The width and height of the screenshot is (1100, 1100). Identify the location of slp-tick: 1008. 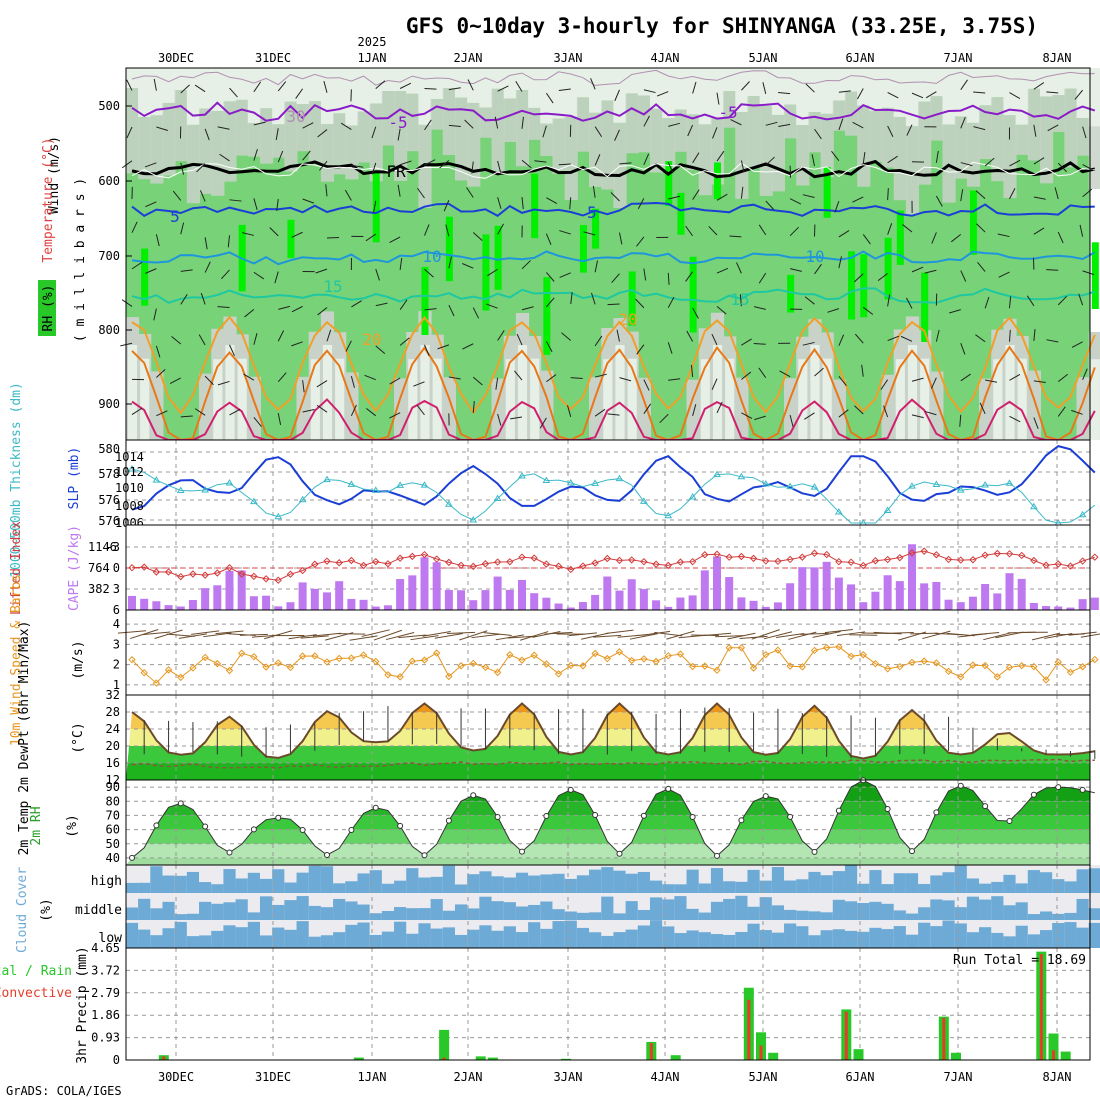
(129, 506).